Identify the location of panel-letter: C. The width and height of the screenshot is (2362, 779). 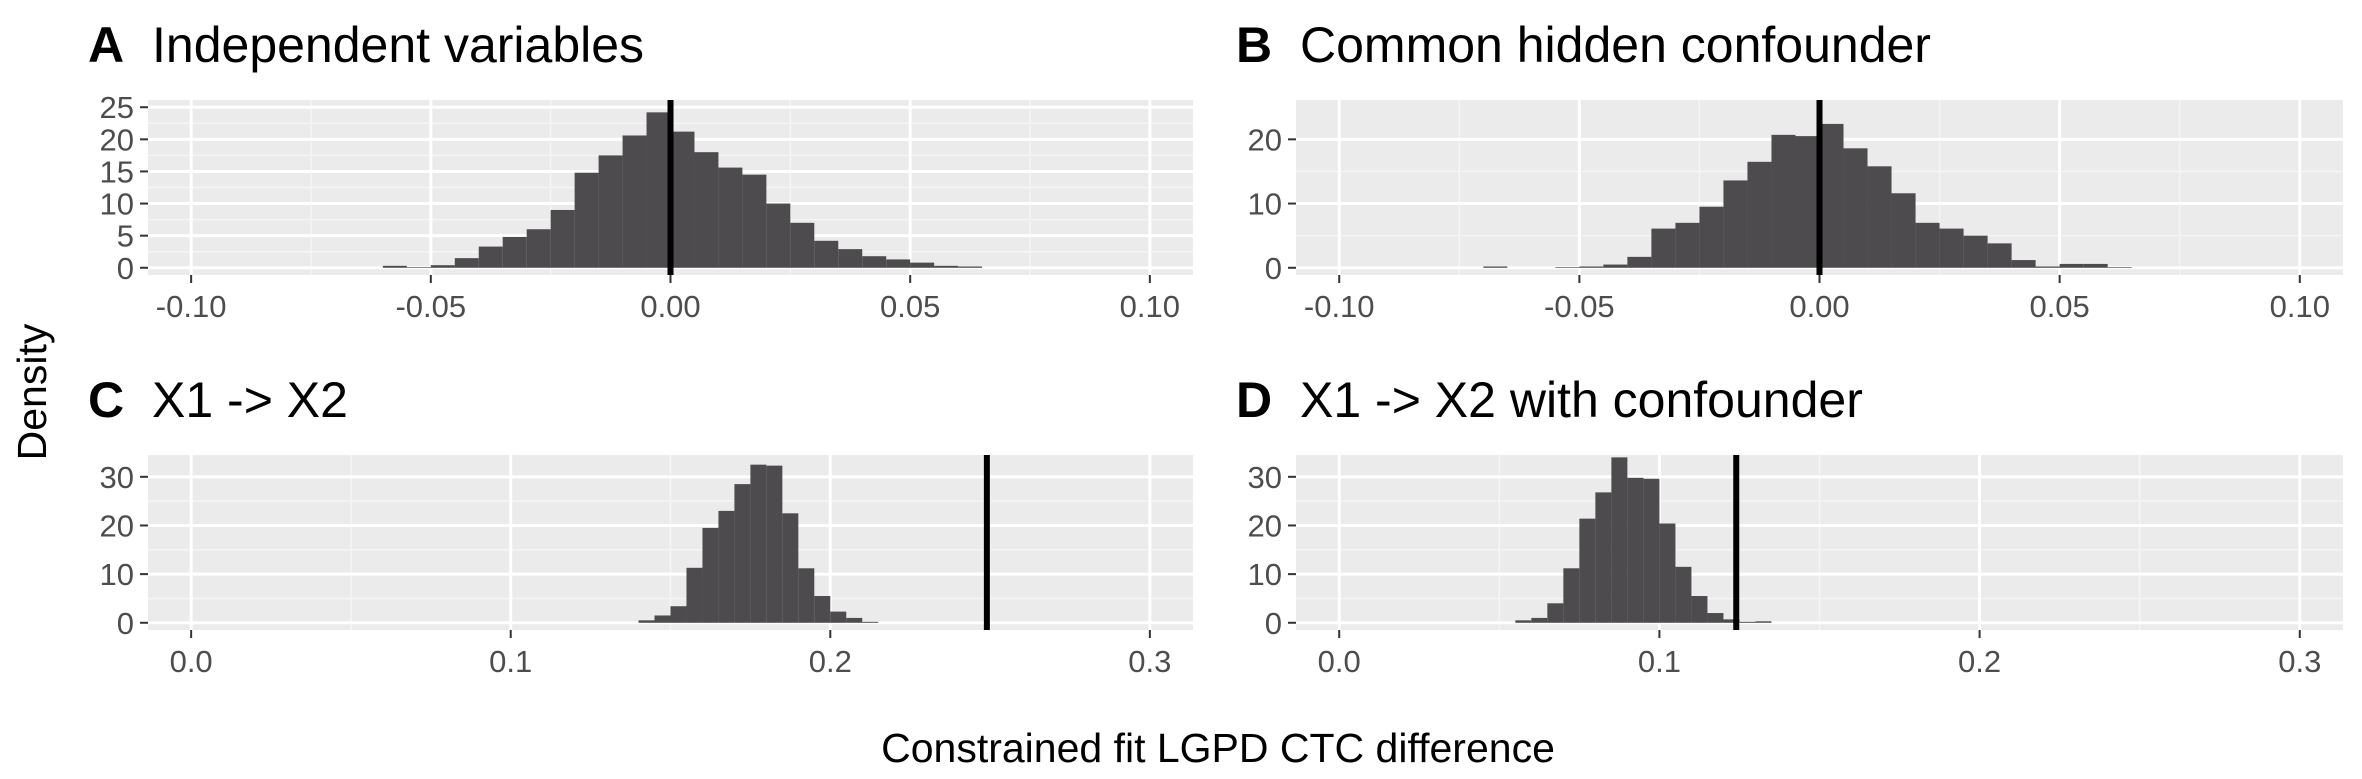
(106, 400).